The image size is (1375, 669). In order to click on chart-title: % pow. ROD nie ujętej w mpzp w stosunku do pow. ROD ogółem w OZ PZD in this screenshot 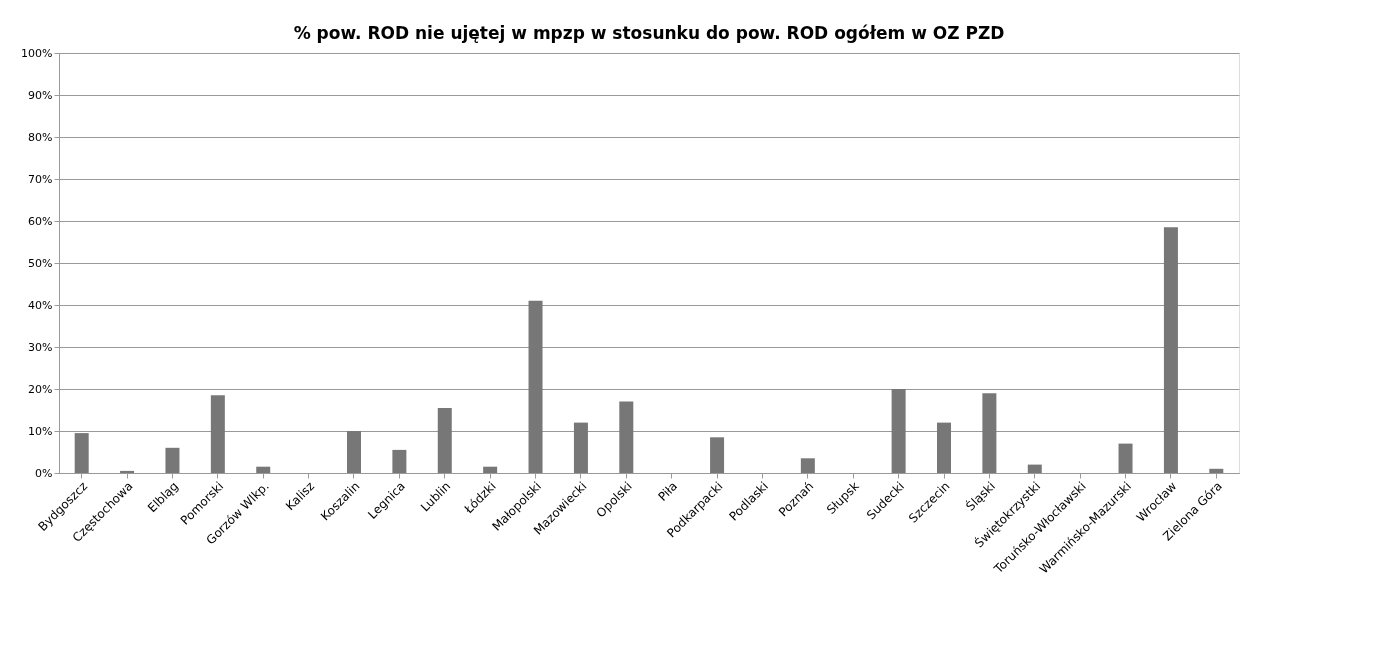, I will do `click(649, 33)`.